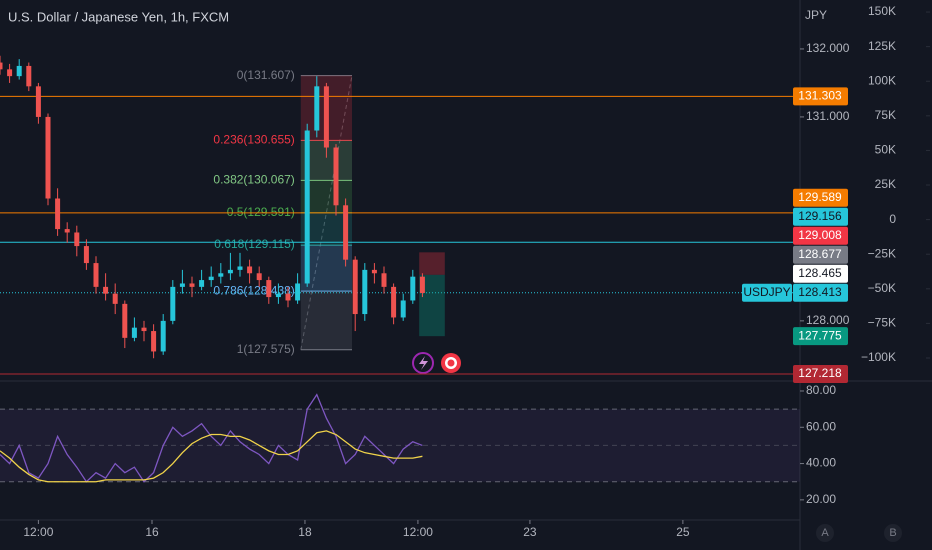 This screenshot has width=932, height=550. I want to click on symbol-tag, so click(767, 292).